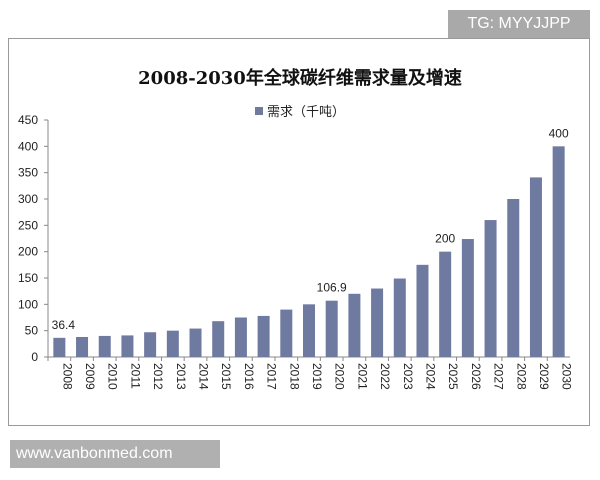 This screenshot has width=600, height=480. What do you see at coordinates (354, 325) in the screenshot?
I see `bar-2021` at bounding box center [354, 325].